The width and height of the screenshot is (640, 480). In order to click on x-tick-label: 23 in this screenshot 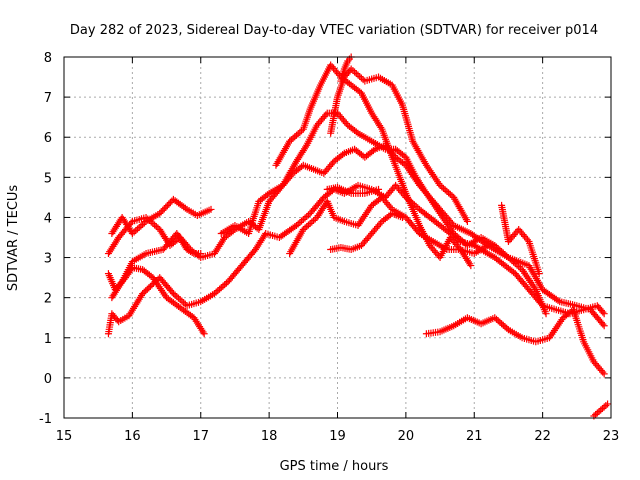, I will do `click(611, 436)`.